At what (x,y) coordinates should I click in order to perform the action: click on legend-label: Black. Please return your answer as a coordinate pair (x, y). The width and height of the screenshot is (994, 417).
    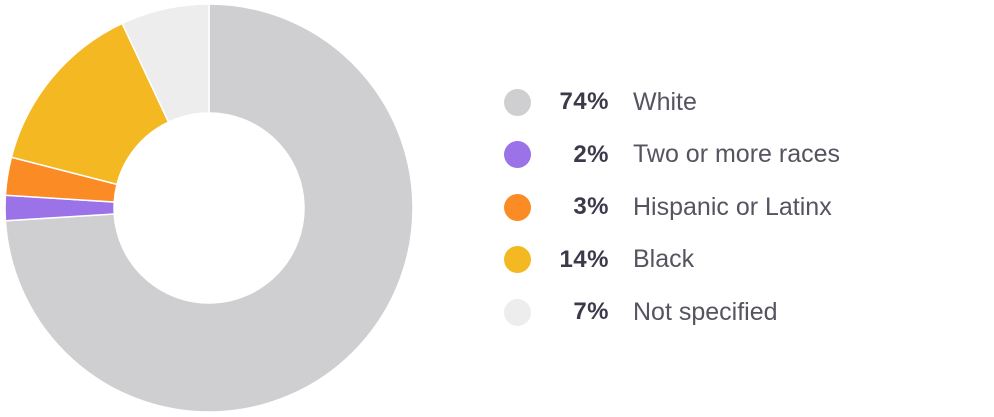
    Looking at the image, I should click on (664, 259).